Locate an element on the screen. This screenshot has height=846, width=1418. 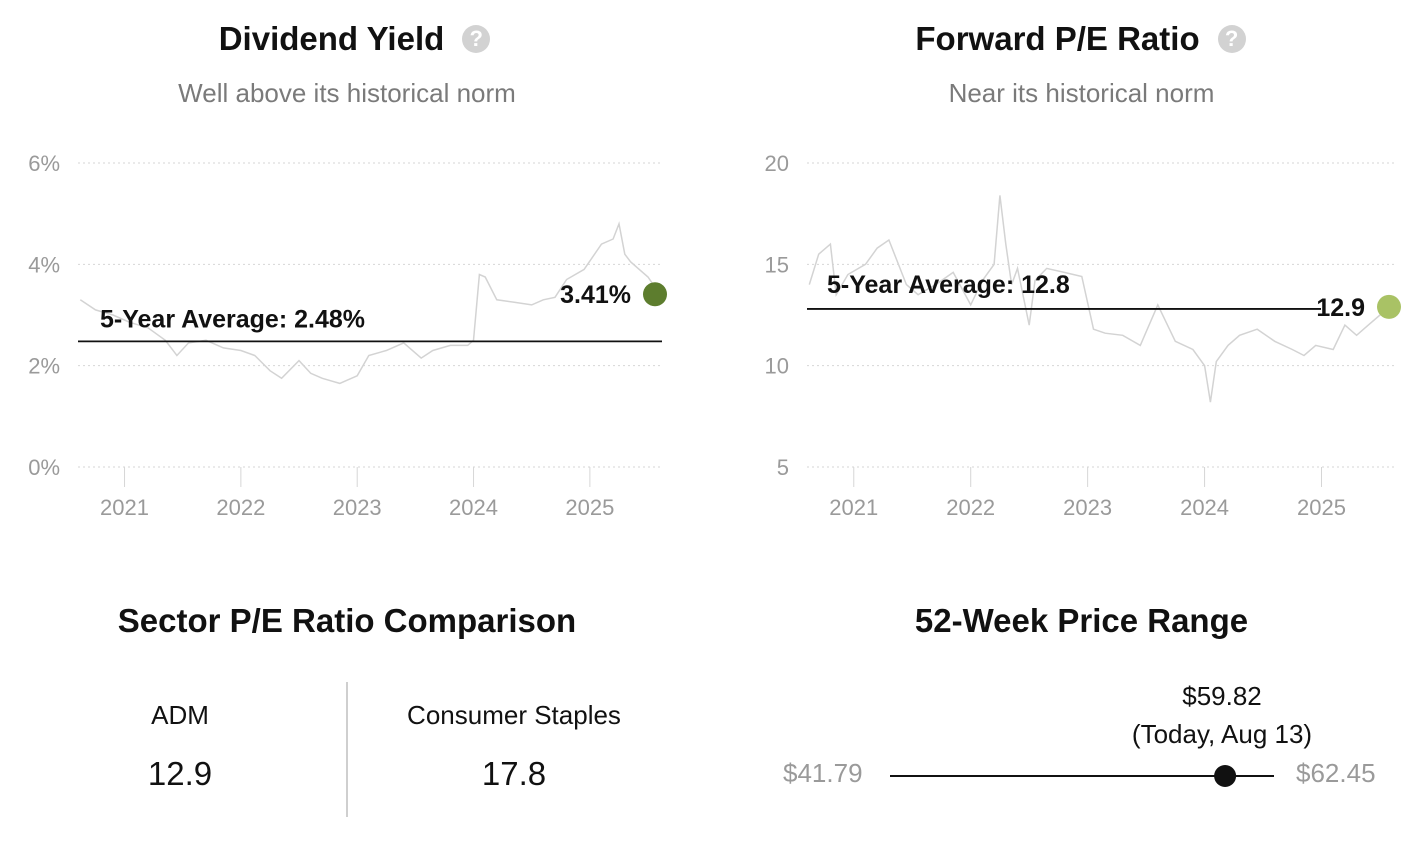
current-value-label: 12.9 is located at coordinates (1340, 308).